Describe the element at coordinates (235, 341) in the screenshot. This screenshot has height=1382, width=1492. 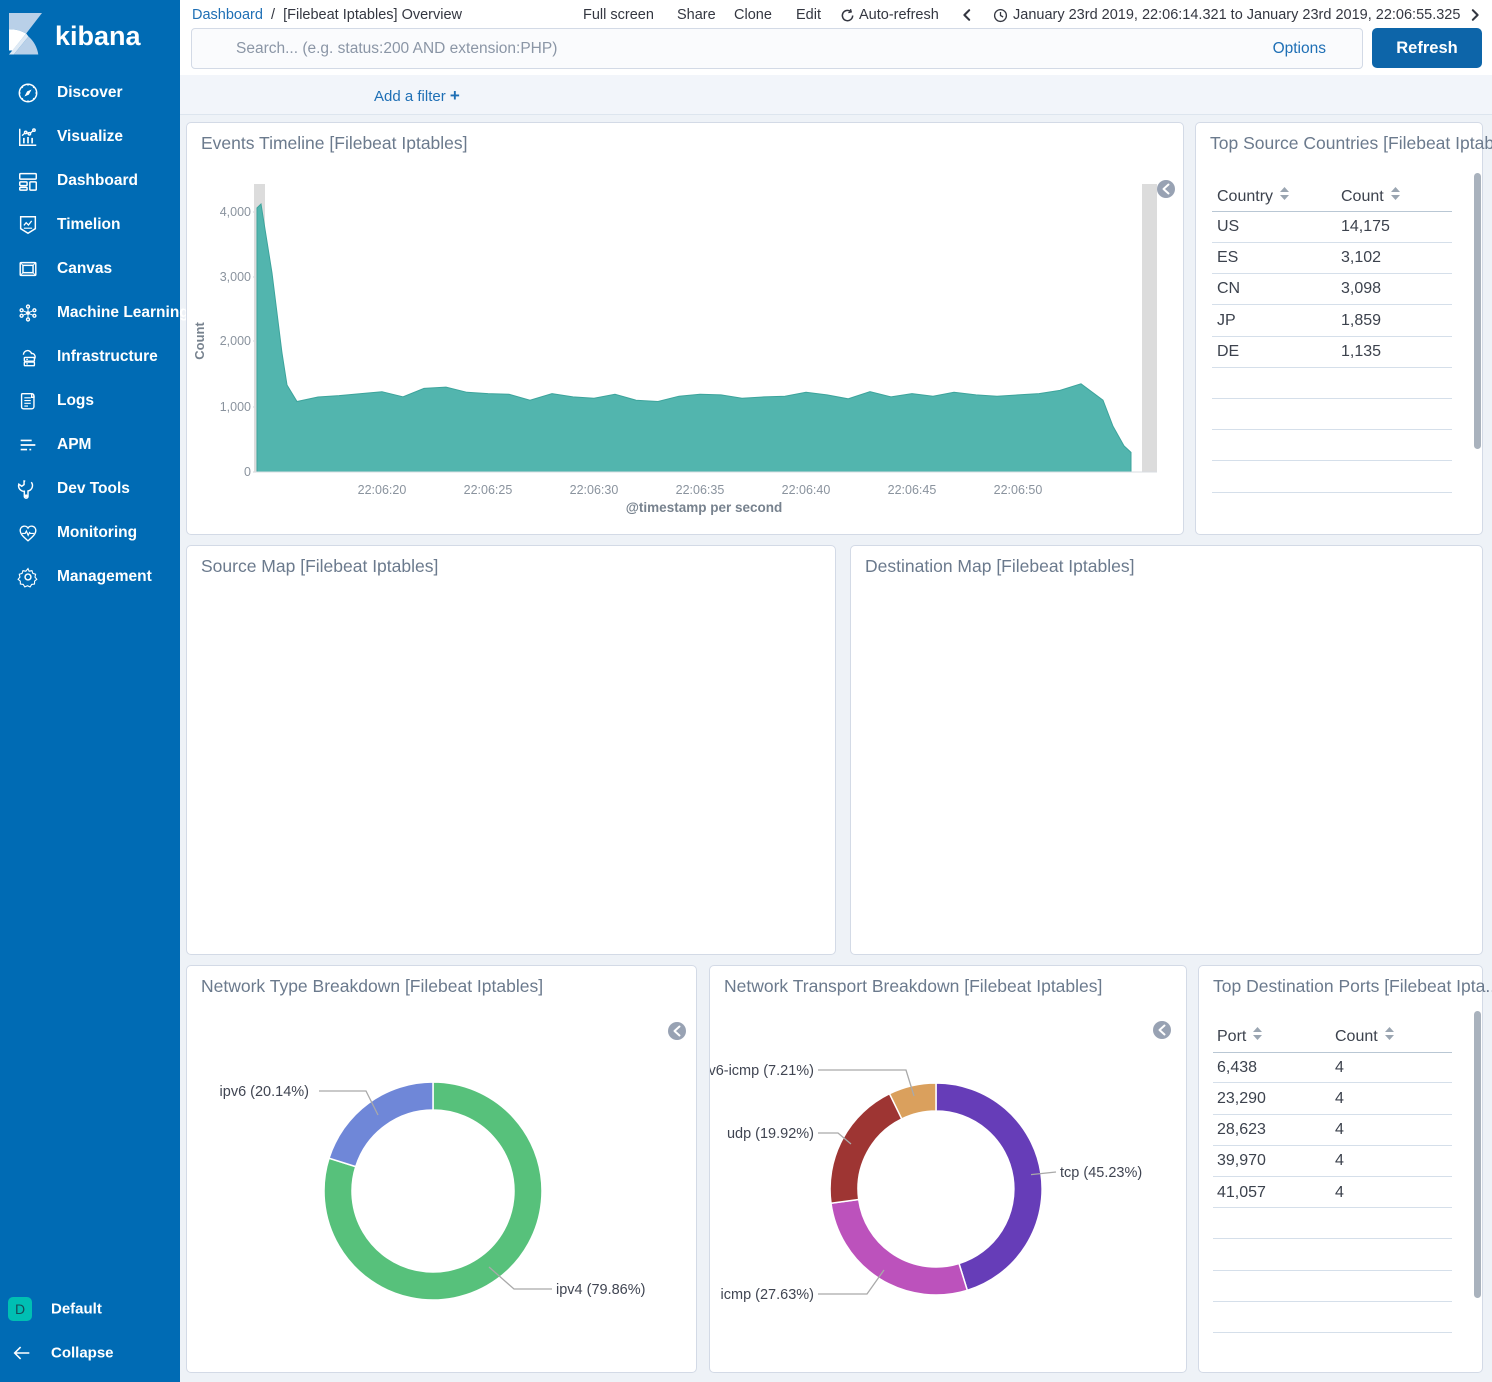
I see `svg-text: 2,000` at that location.